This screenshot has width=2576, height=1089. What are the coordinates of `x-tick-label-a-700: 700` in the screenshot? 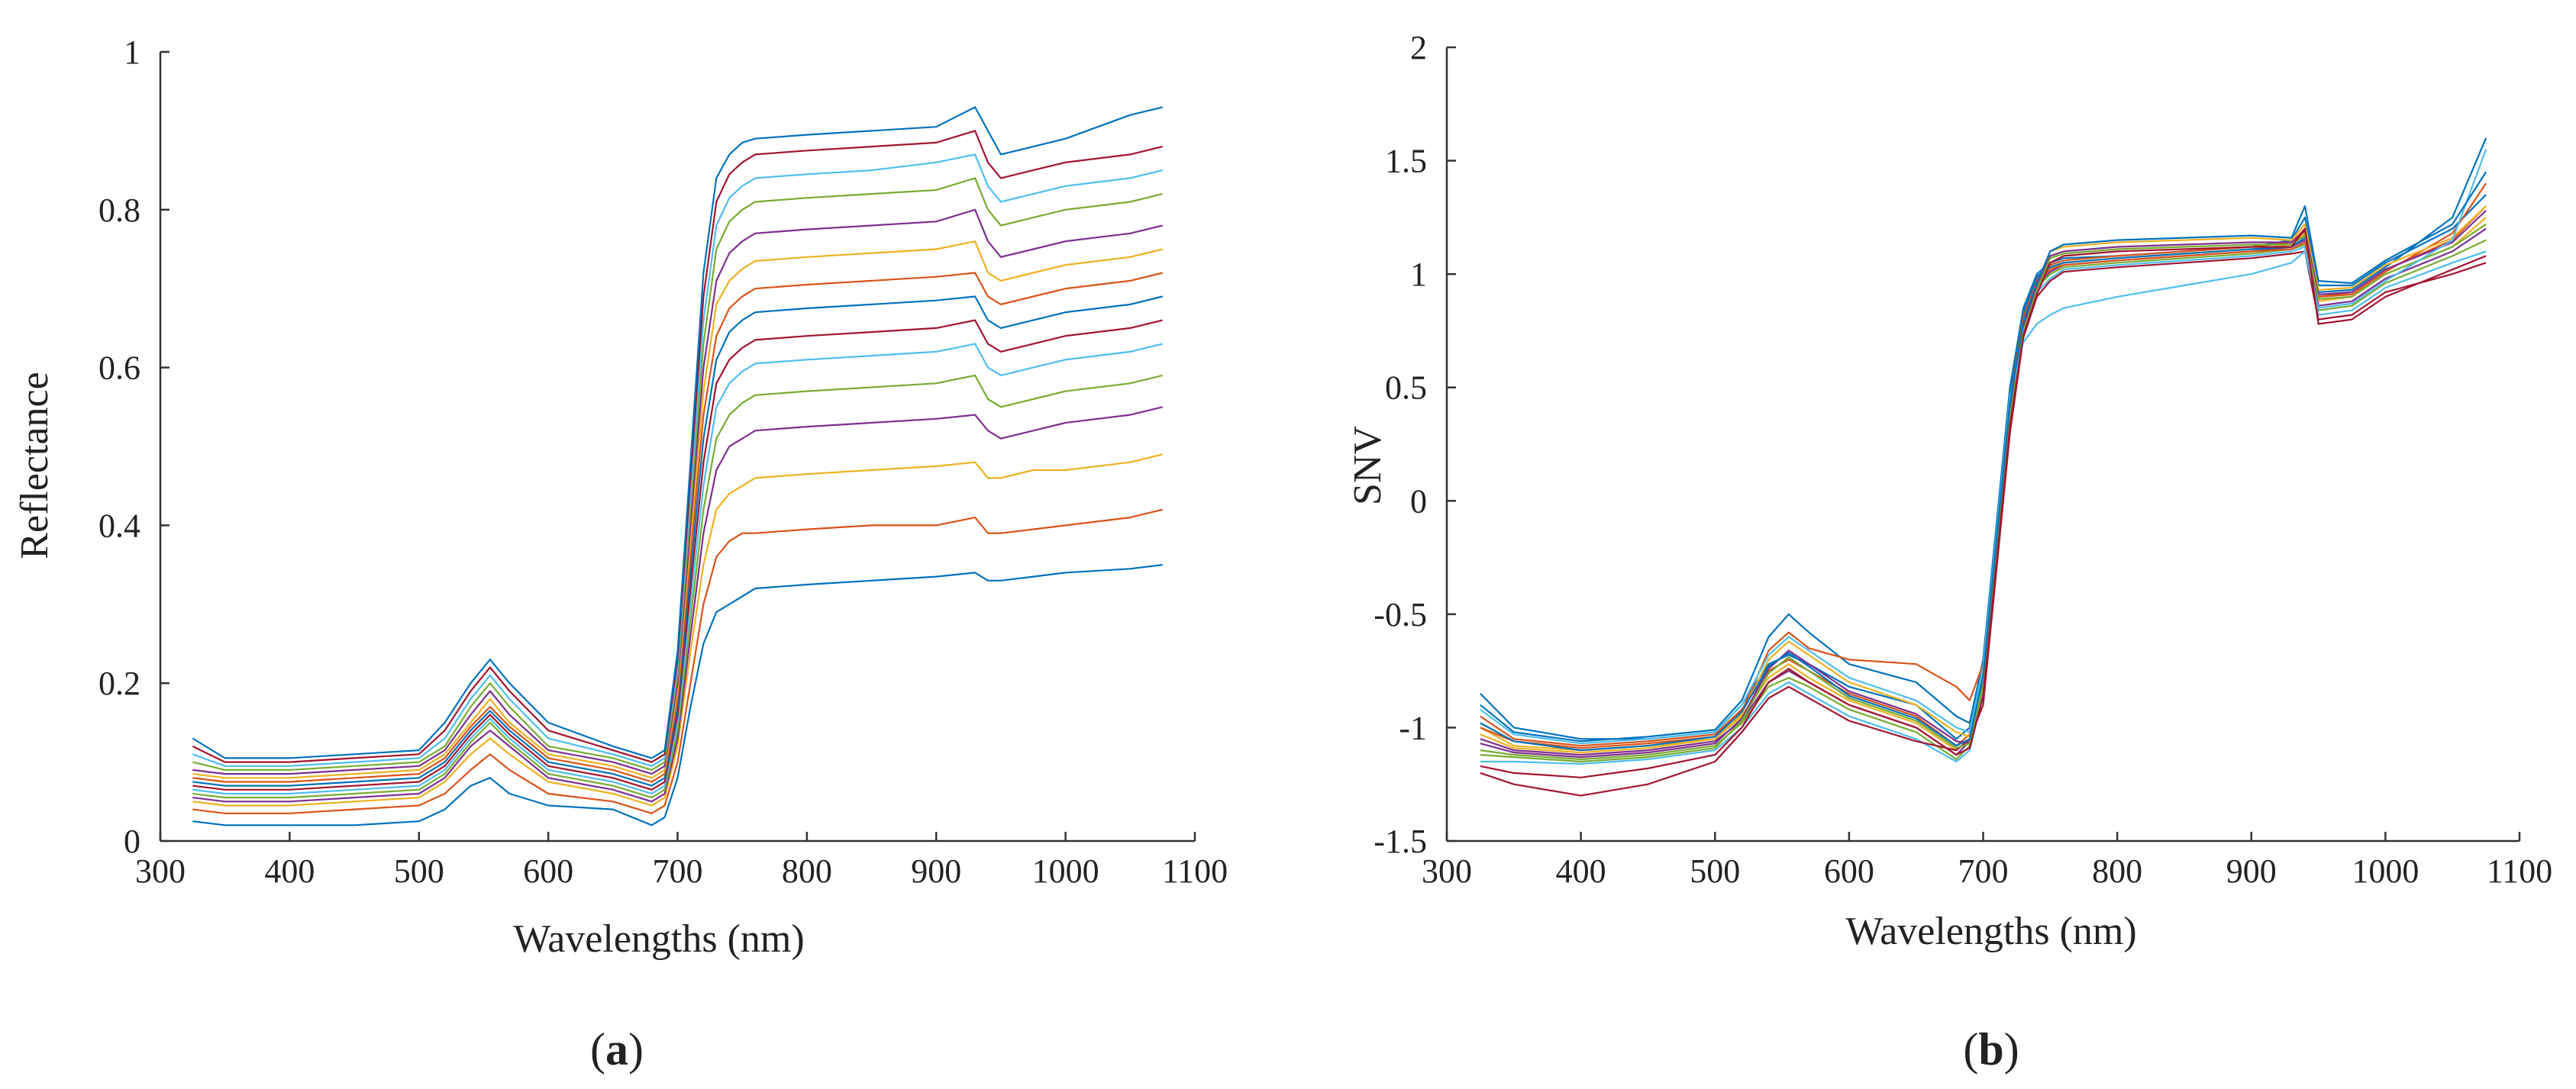 It's located at (678, 871).